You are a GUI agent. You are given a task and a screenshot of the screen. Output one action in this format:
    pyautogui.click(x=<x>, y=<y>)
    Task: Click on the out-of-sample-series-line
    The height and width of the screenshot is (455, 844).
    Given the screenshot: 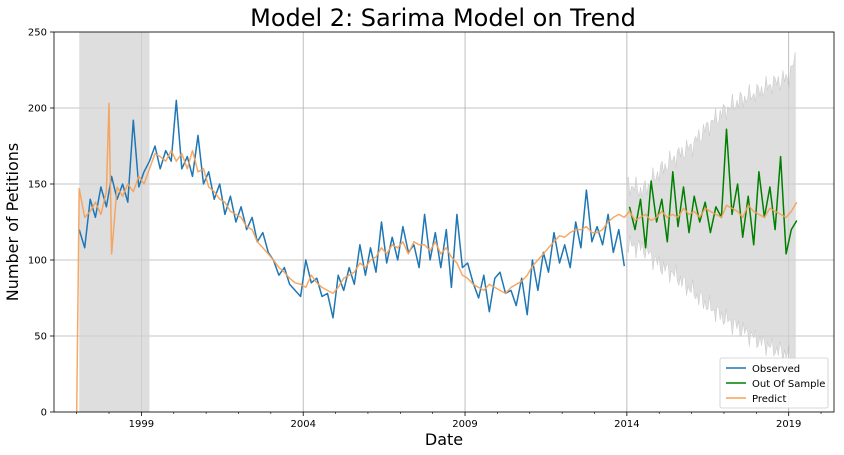 What is the action you would take?
    pyautogui.click(x=713, y=191)
    